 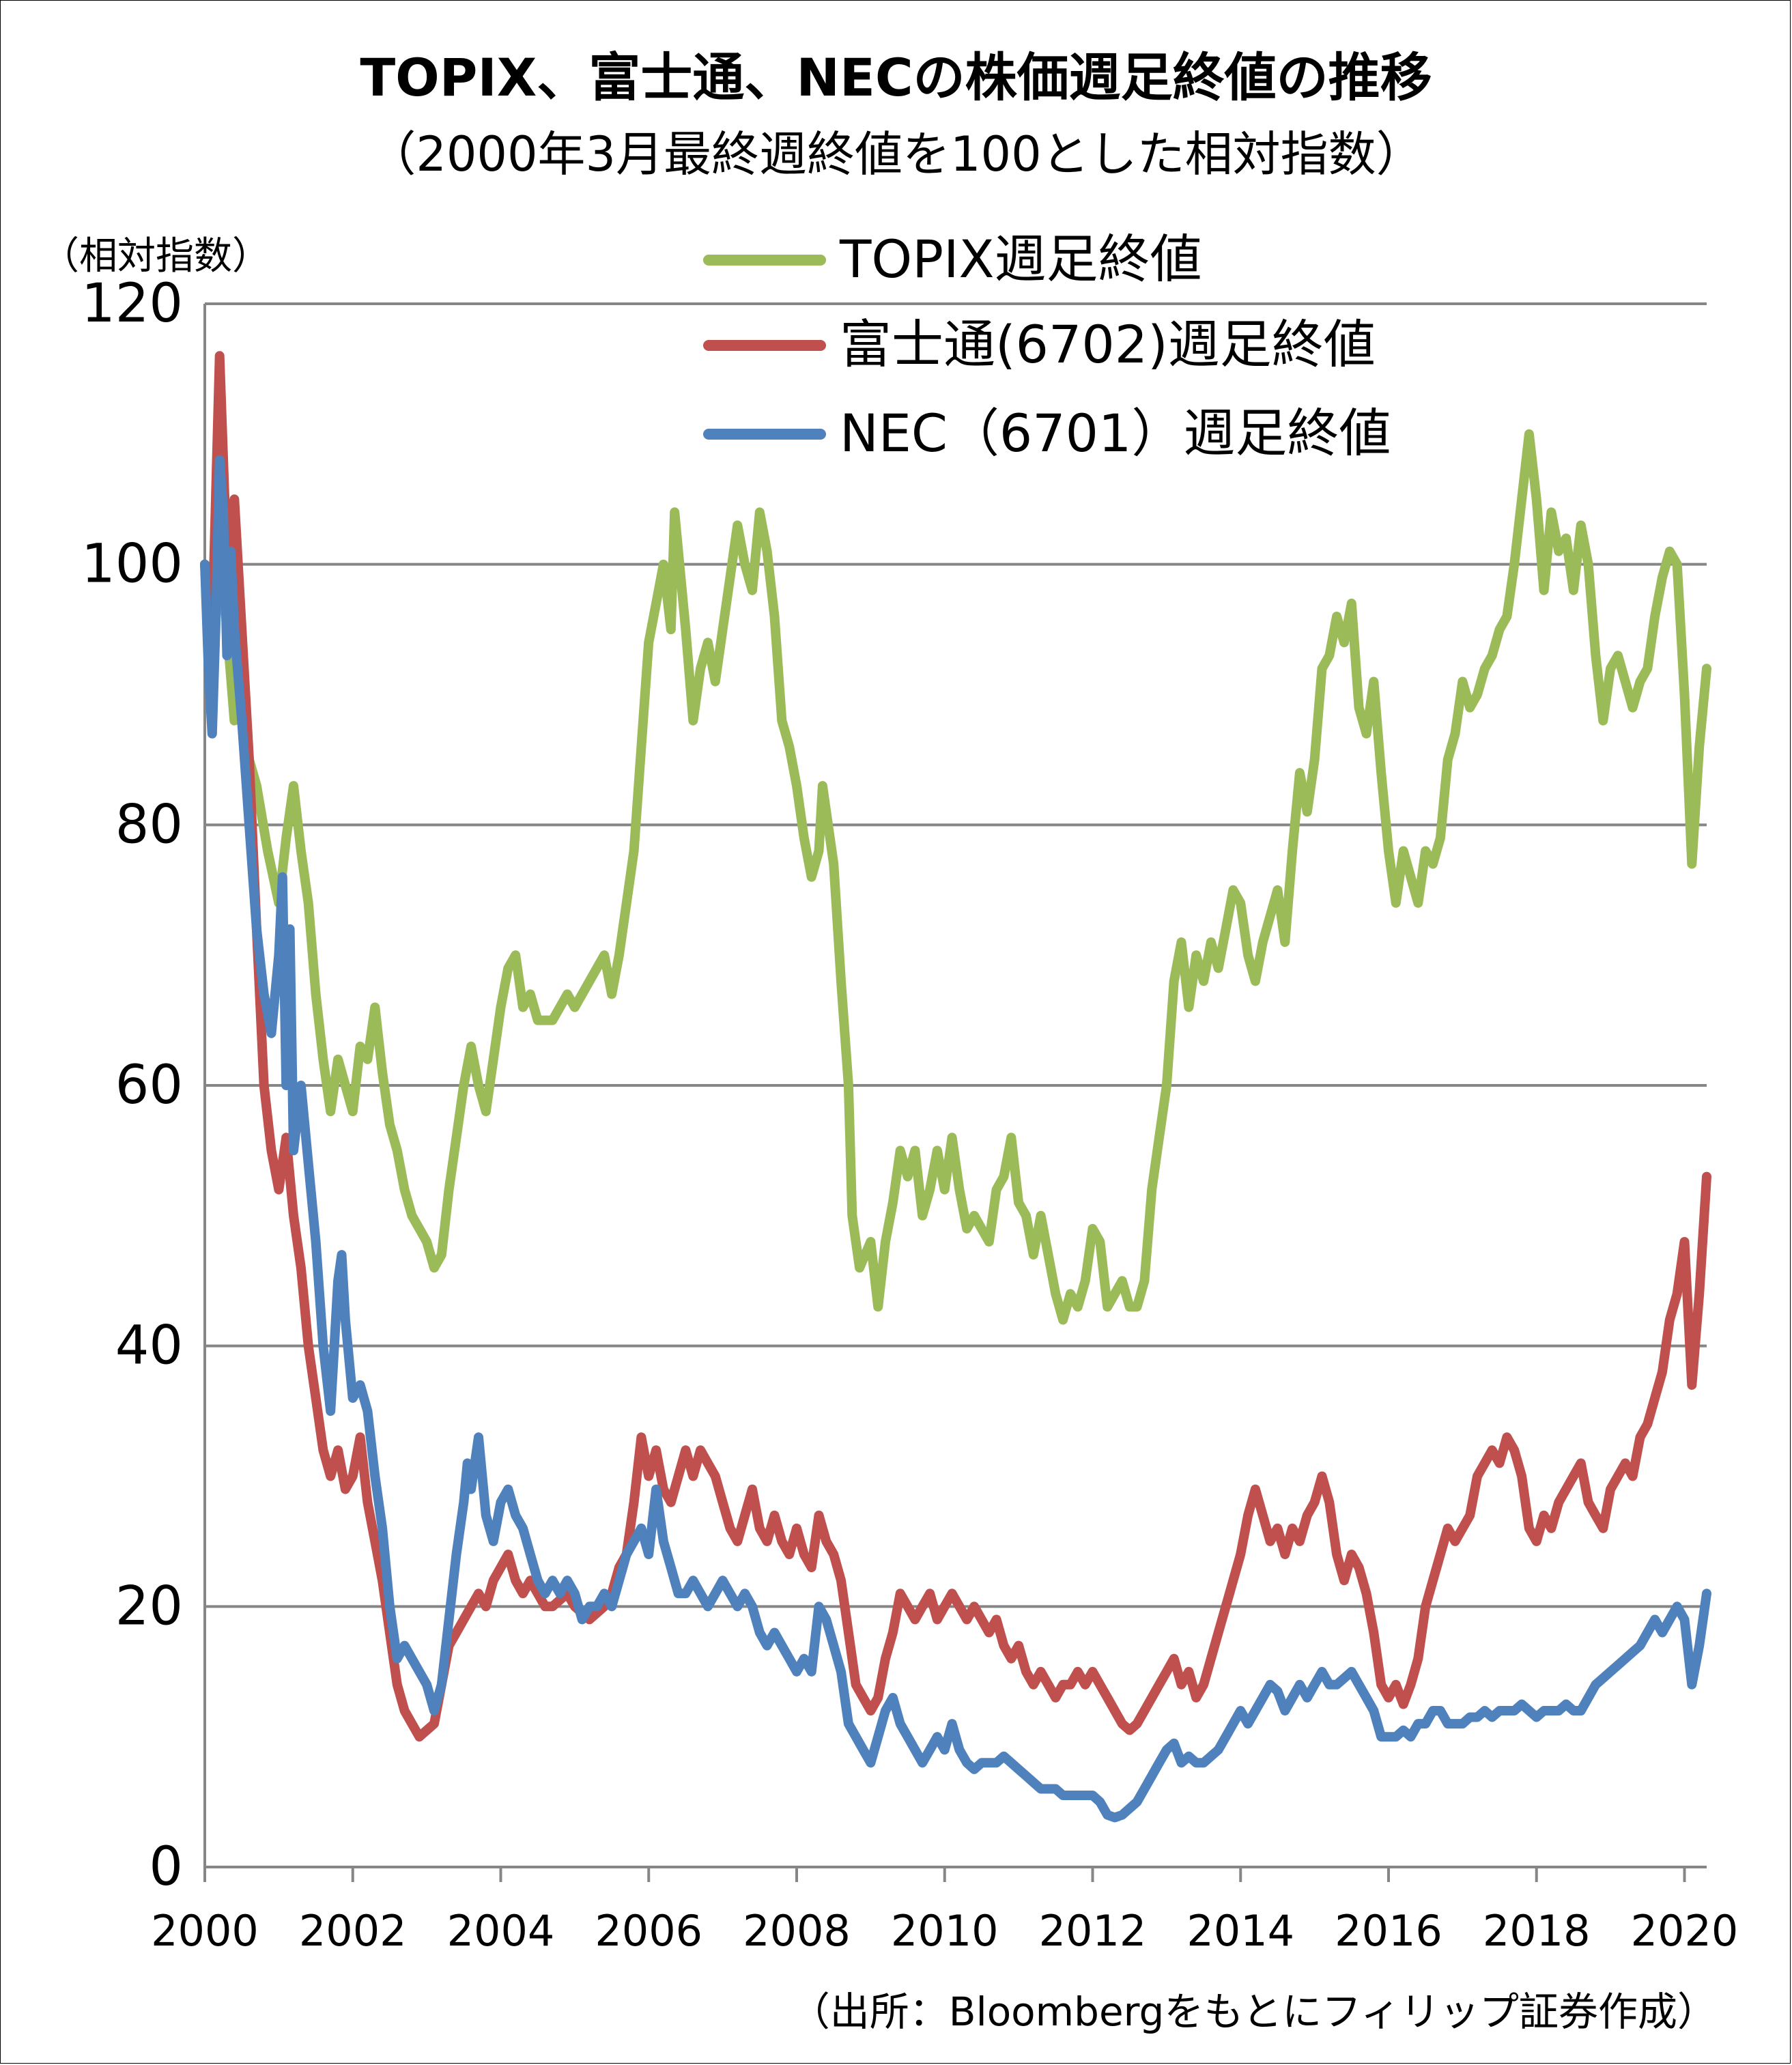 What do you see at coordinates (1021, 259) in the screenshot?
I see `legend-label-topix: TOPIX週足終値` at bounding box center [1021, 259].